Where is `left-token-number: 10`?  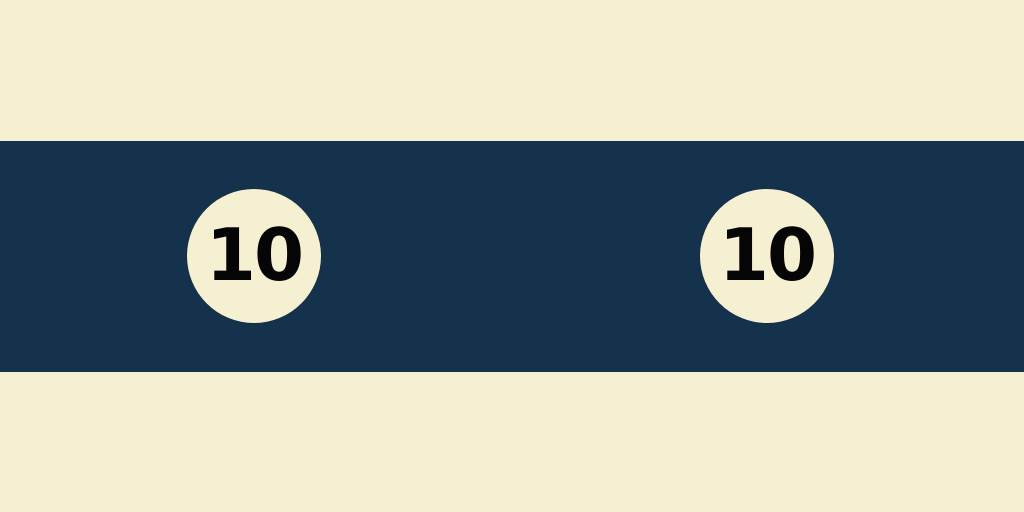
left-token-number: 10 is located at coordinates (254, 255).